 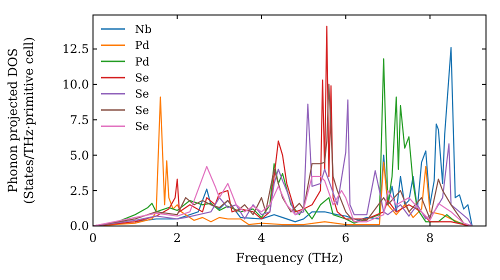 I want to click on x-tick-label: 0, so click(x=93, y=238).